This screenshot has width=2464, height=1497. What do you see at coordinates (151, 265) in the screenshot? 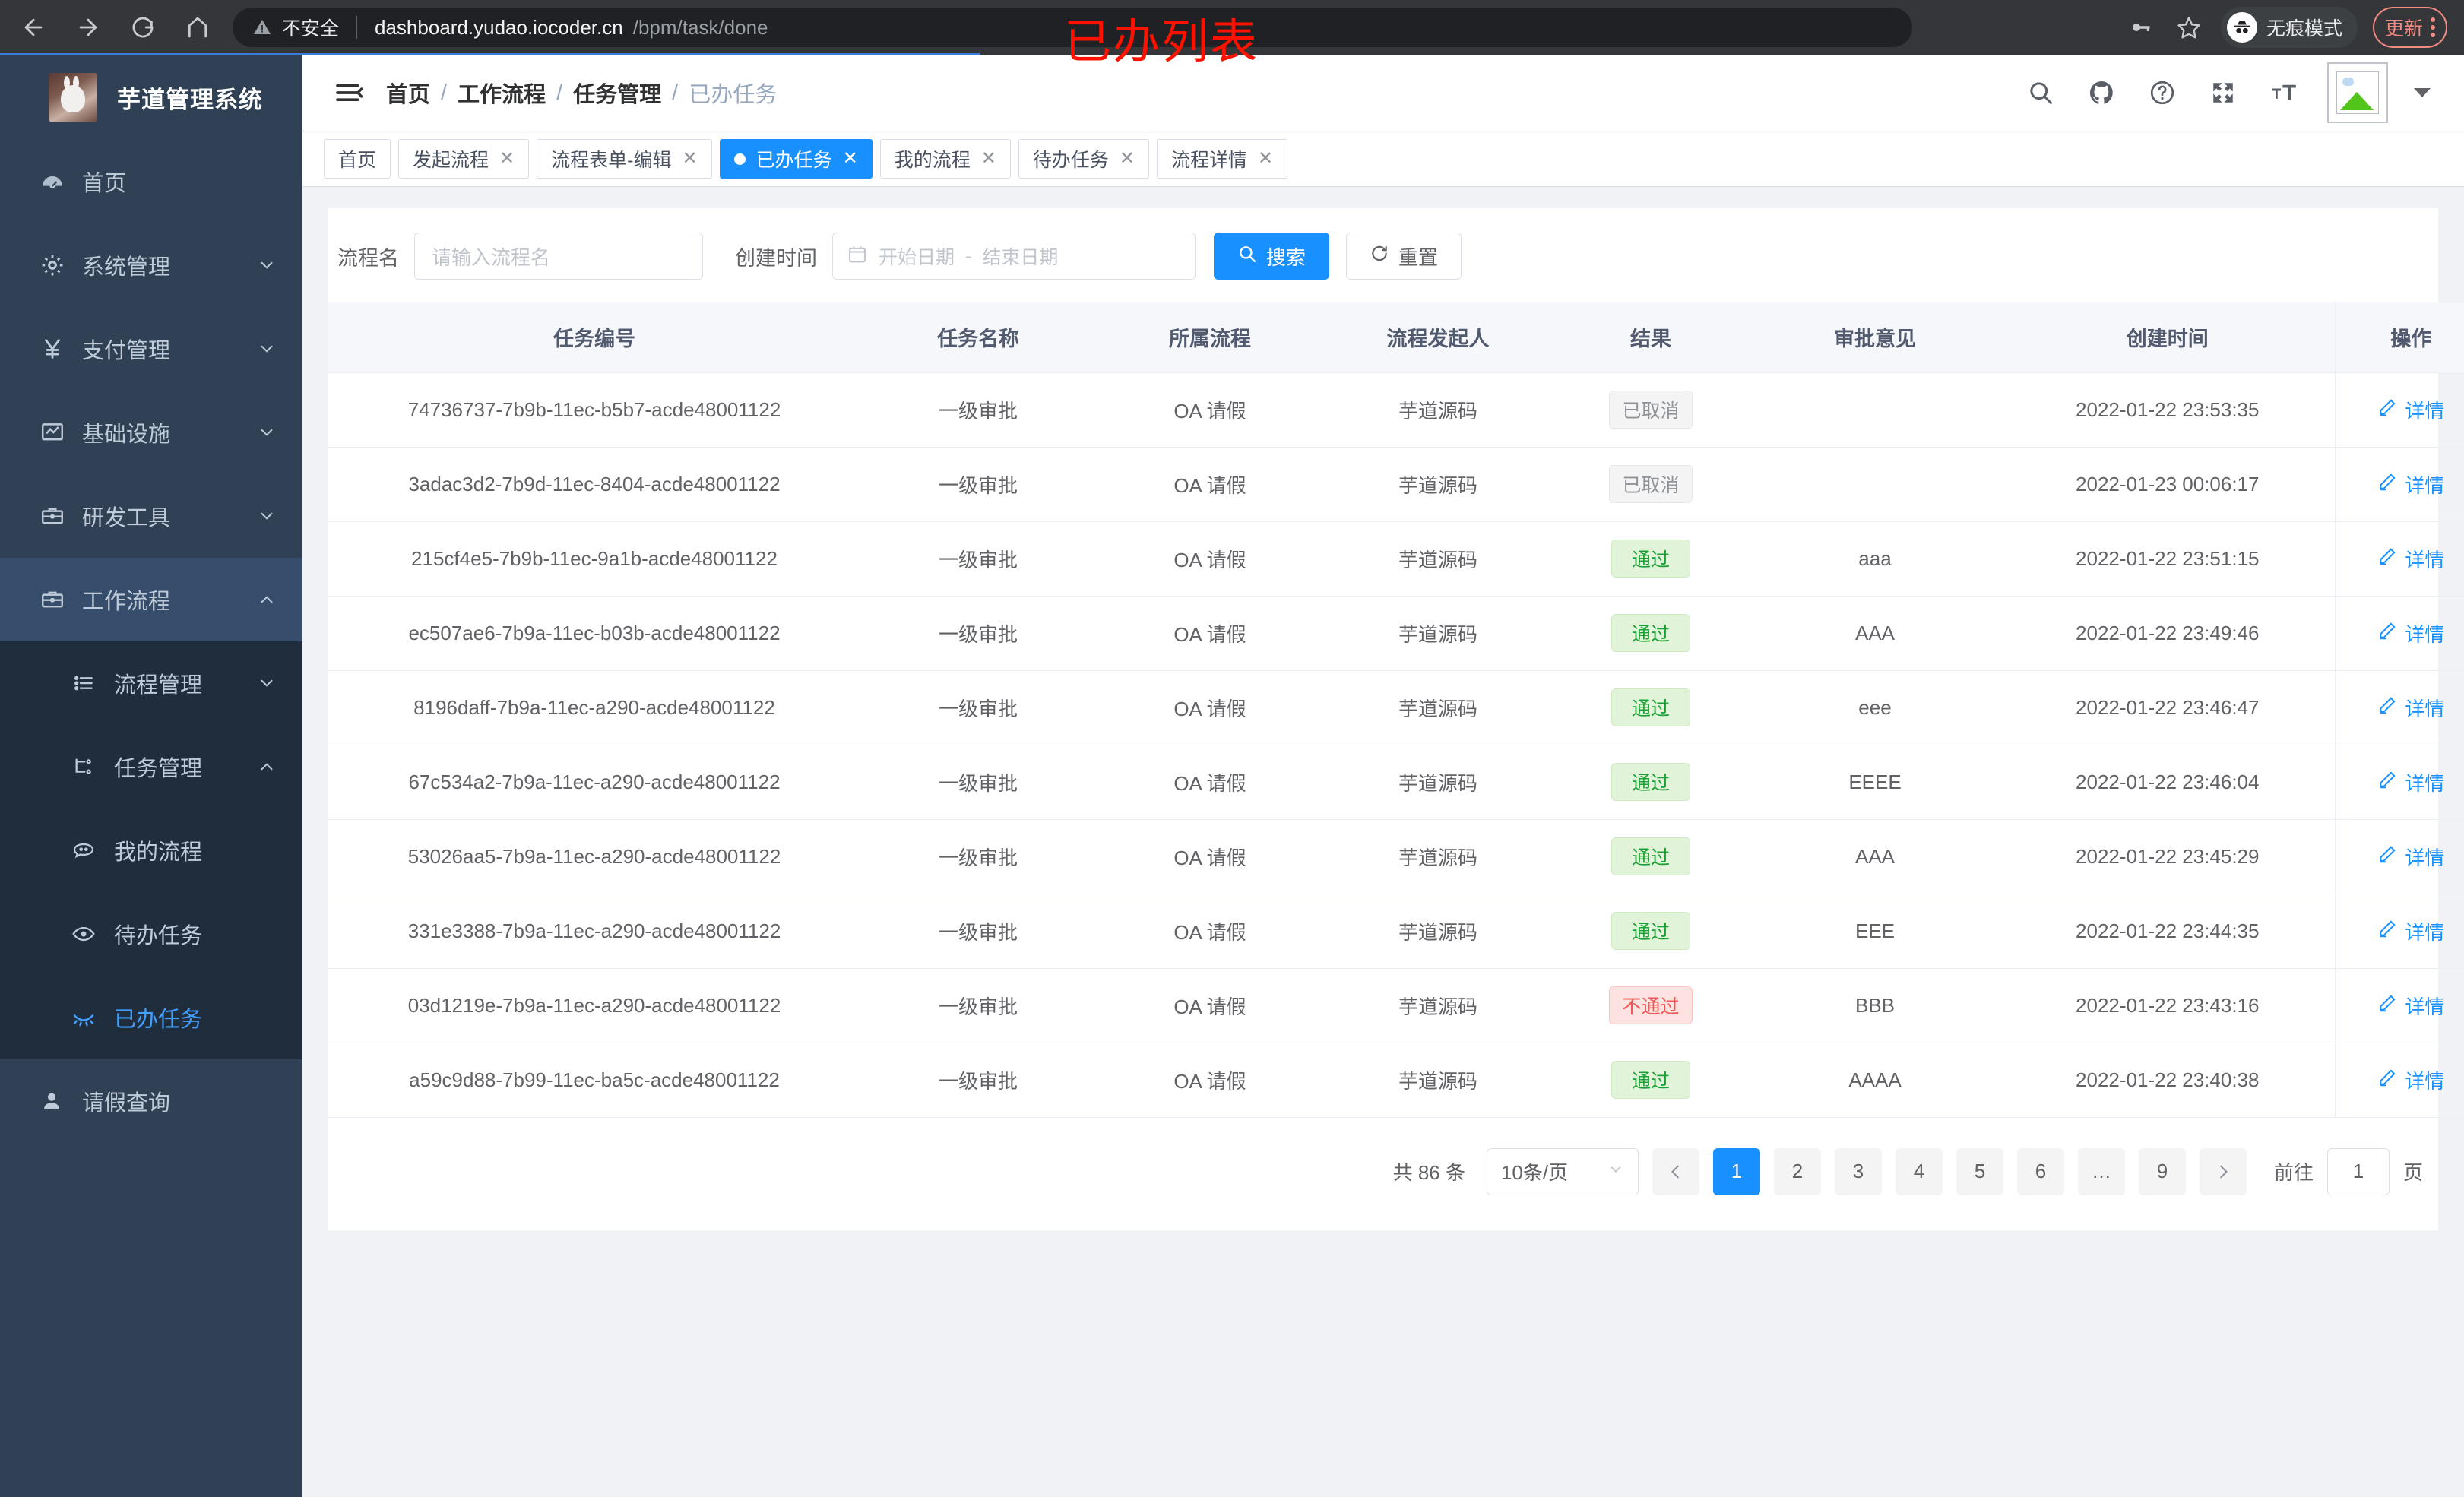
I see `sidebar-item-system: 系统管理` at bounding box center [151, 265].